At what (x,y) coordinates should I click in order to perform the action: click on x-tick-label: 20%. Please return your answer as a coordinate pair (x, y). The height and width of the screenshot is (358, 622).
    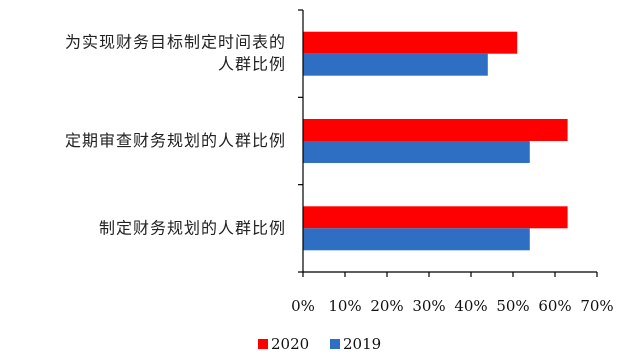
    Looking at the image, I should click on (386, 306).